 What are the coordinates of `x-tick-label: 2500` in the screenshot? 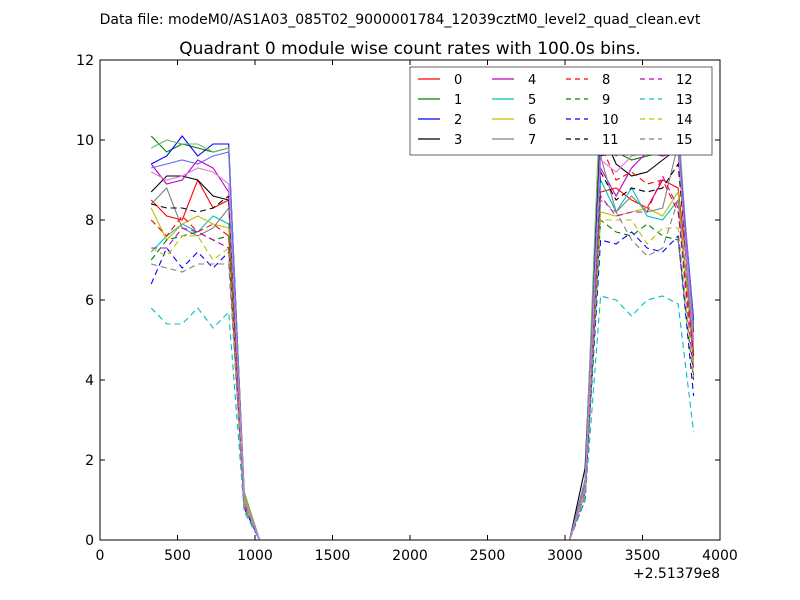 It's located at (488, 556).